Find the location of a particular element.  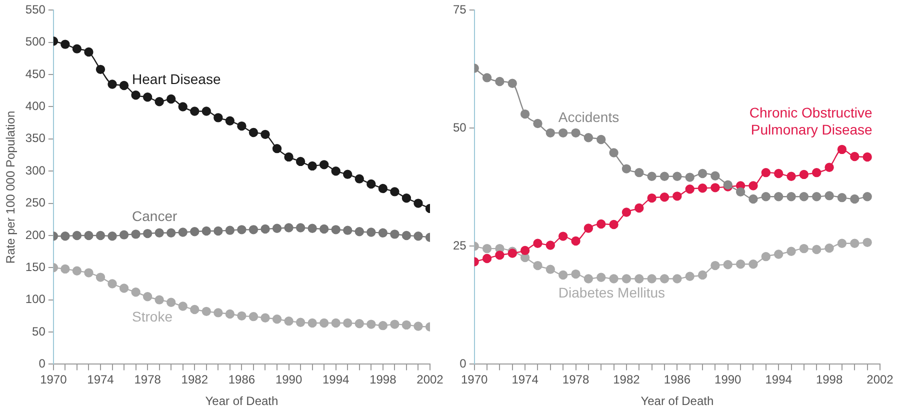

y-tick-label: 350 is located at coordinates (35, 138).